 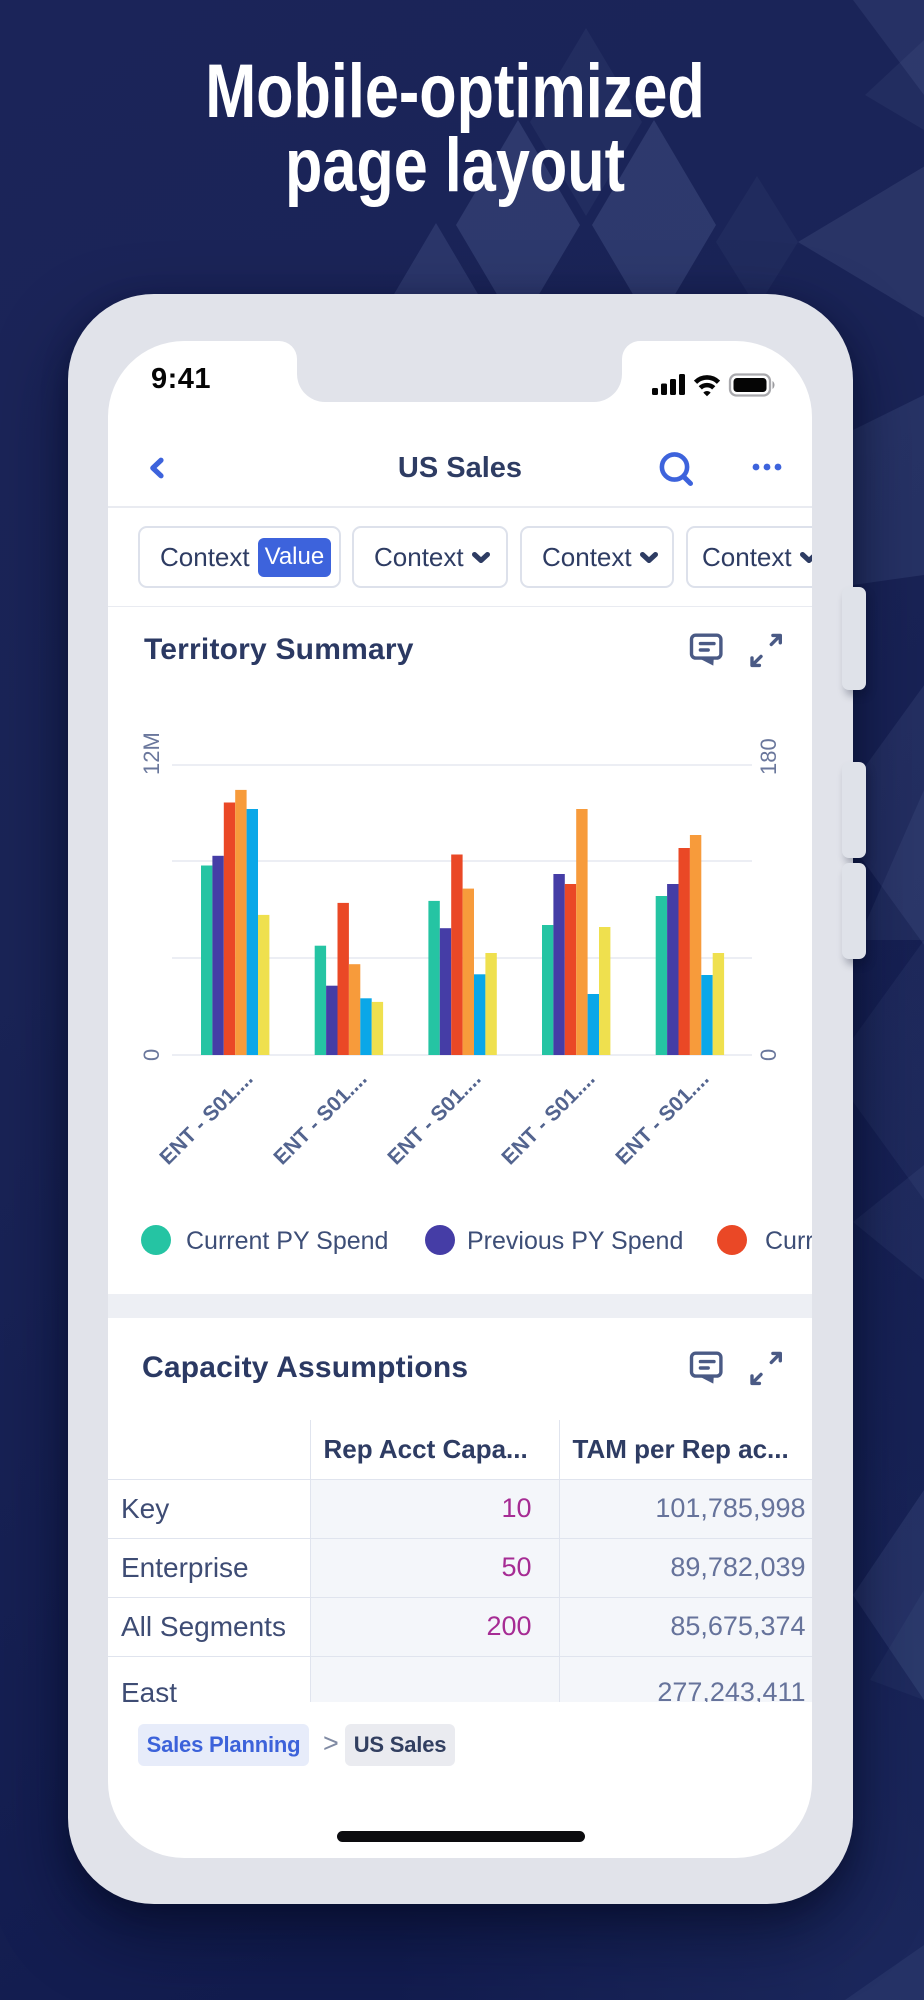 I want to click on svg-text: 12M, so click(x=151, y=753).